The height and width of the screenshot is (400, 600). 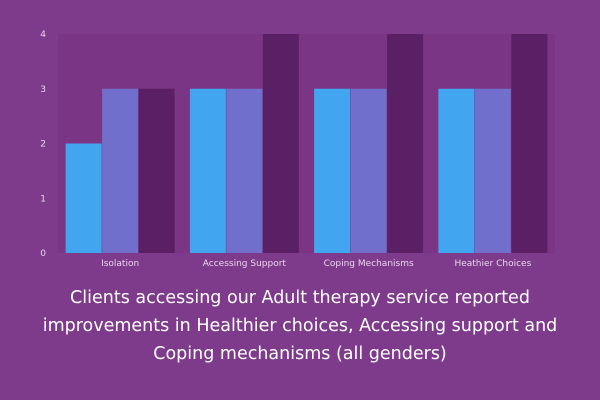 What do you see at coordinates (120, 264) in the screenshot?
I see `x-tick-label: Isolation` at bounding box center [120, 264].